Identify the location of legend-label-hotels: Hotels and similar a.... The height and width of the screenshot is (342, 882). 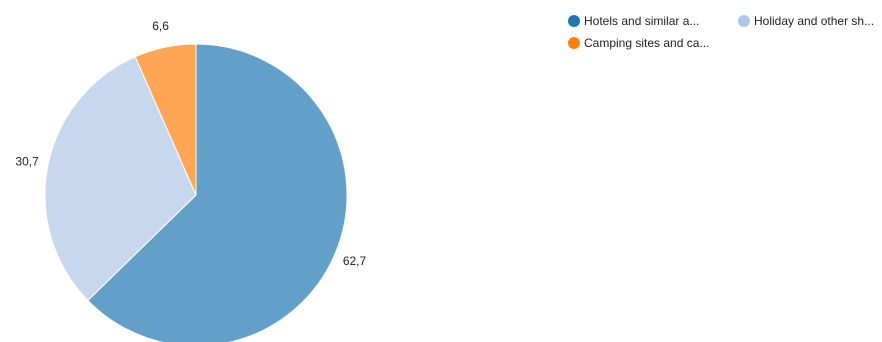
(642, 21).